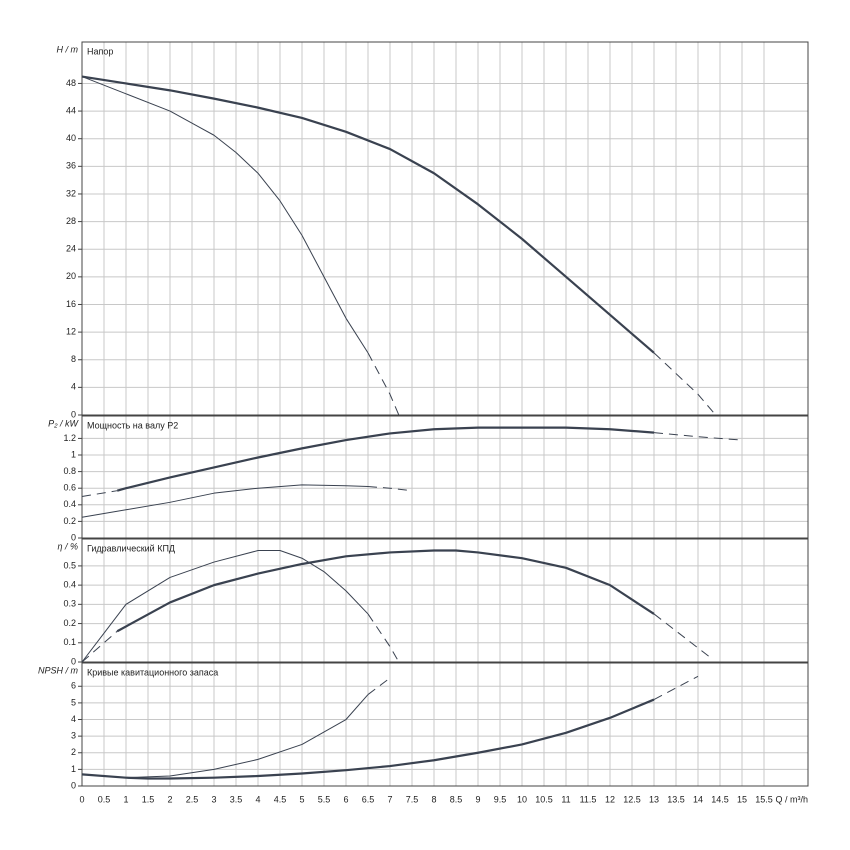 This screenshot has height=850, width=850. What do you see at coordinates (69, 642) in the screenshot?
I see `y-tick-label: 0.1` at bounding box center [69, 642].